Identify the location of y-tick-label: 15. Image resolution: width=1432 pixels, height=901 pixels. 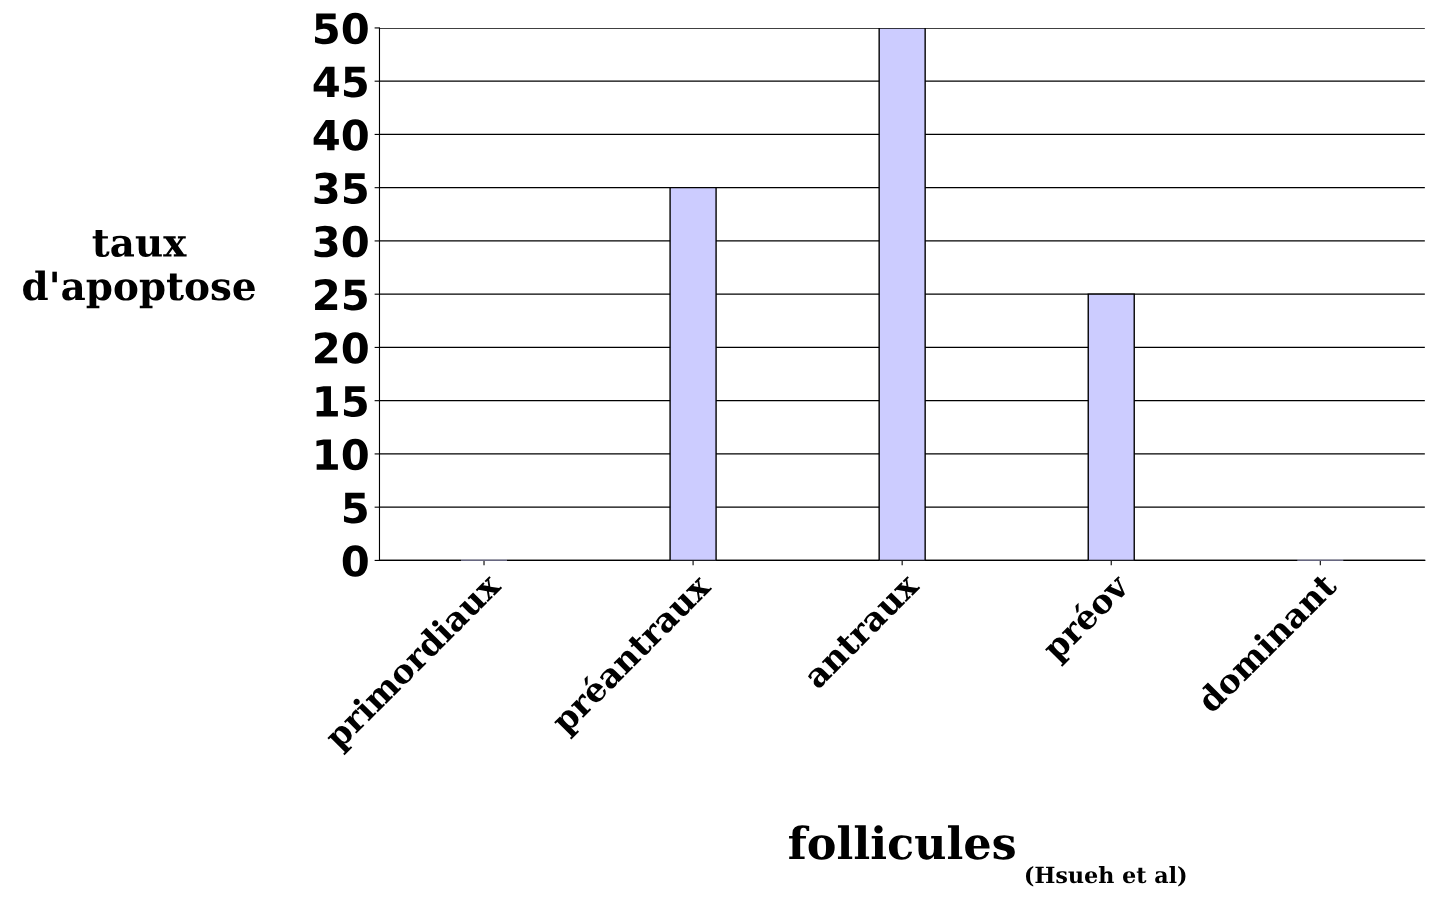
(341, 402).